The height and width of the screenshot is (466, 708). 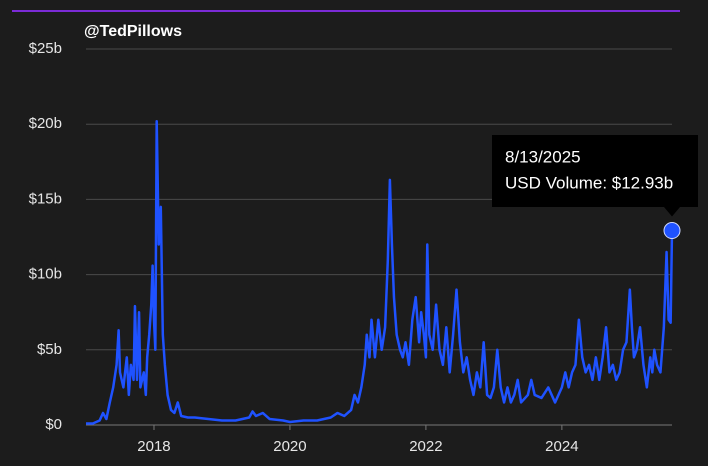 I want to click on x-tick-label: 2018, so click(x=153, y=446).